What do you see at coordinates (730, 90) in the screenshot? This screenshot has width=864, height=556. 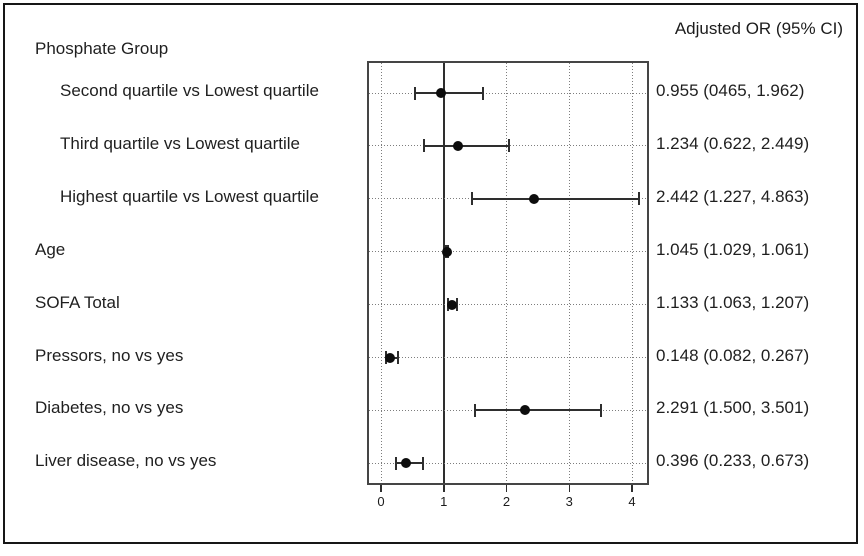 I see `row-value: 0.955 (0465, 1.962)` at bounding box center [730, 90].